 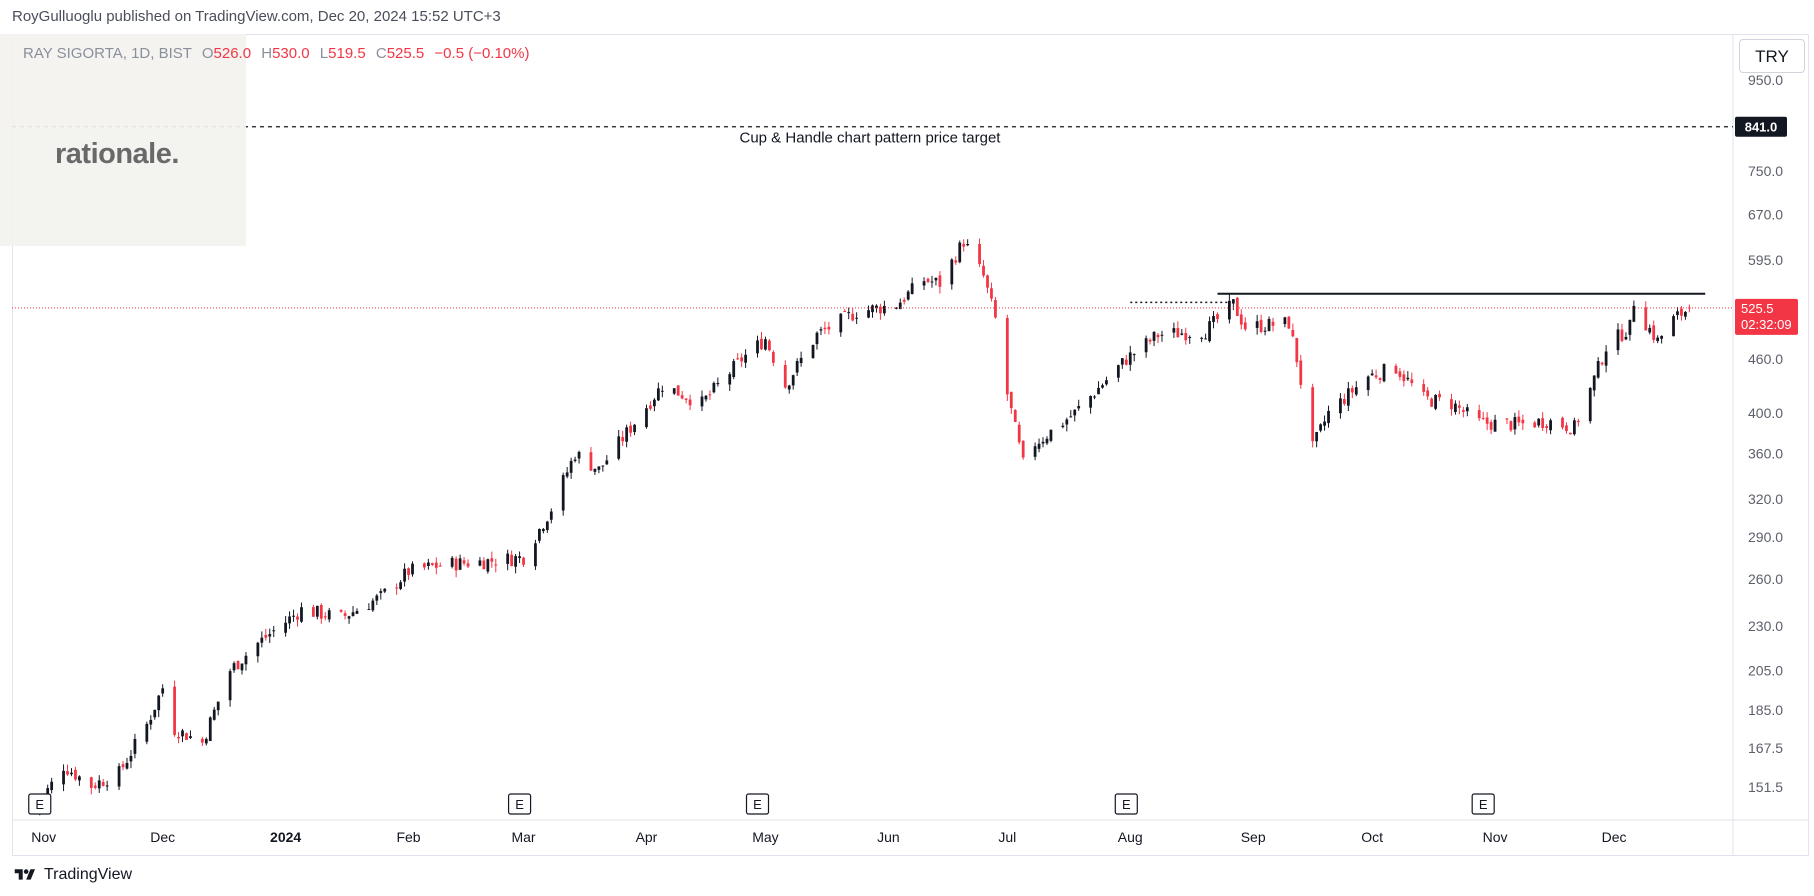 I want to click on x-tick-label: Jul, so click(x=1007, y=837).